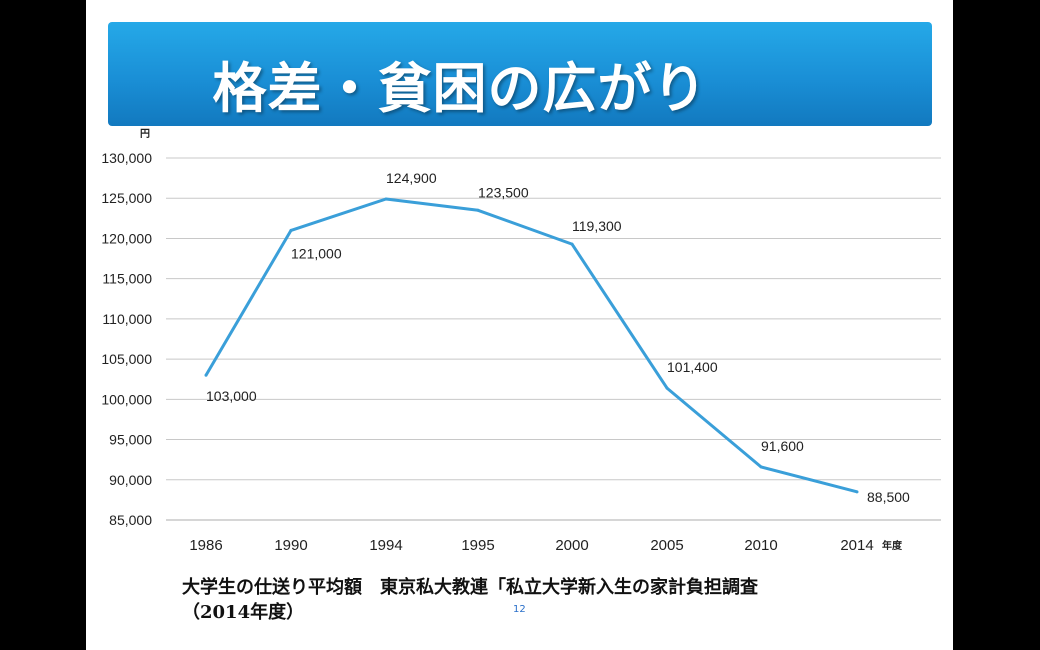 This screenshot has width=1040, height=650. Describe the element at coordinates (130, 440) in the screenshot. I see `y-tick-label: 95,000` at that location.